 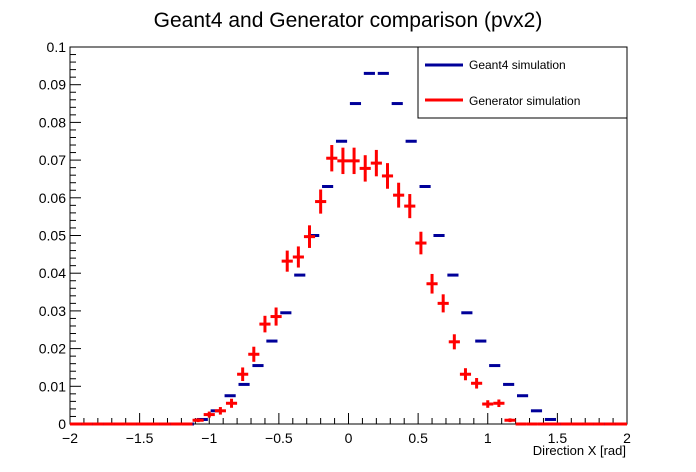 I want to click on y-tick-label: 0.08, so click(x=52, y=122).